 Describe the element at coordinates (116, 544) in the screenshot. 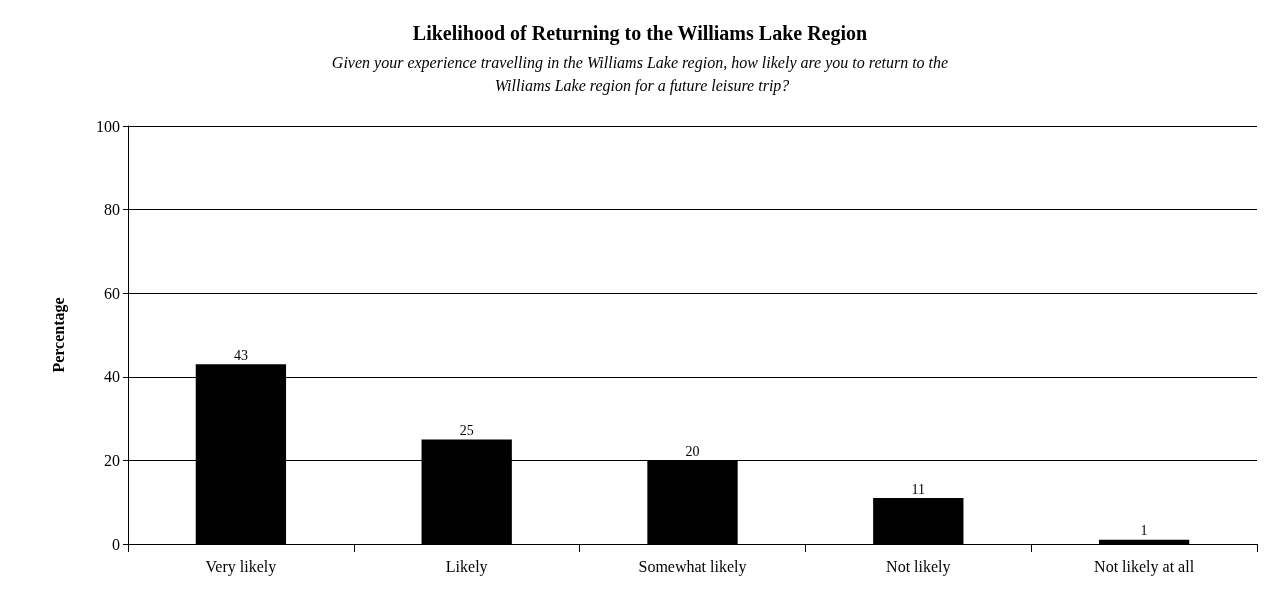

I see `y-tick-label: 0` at that location.